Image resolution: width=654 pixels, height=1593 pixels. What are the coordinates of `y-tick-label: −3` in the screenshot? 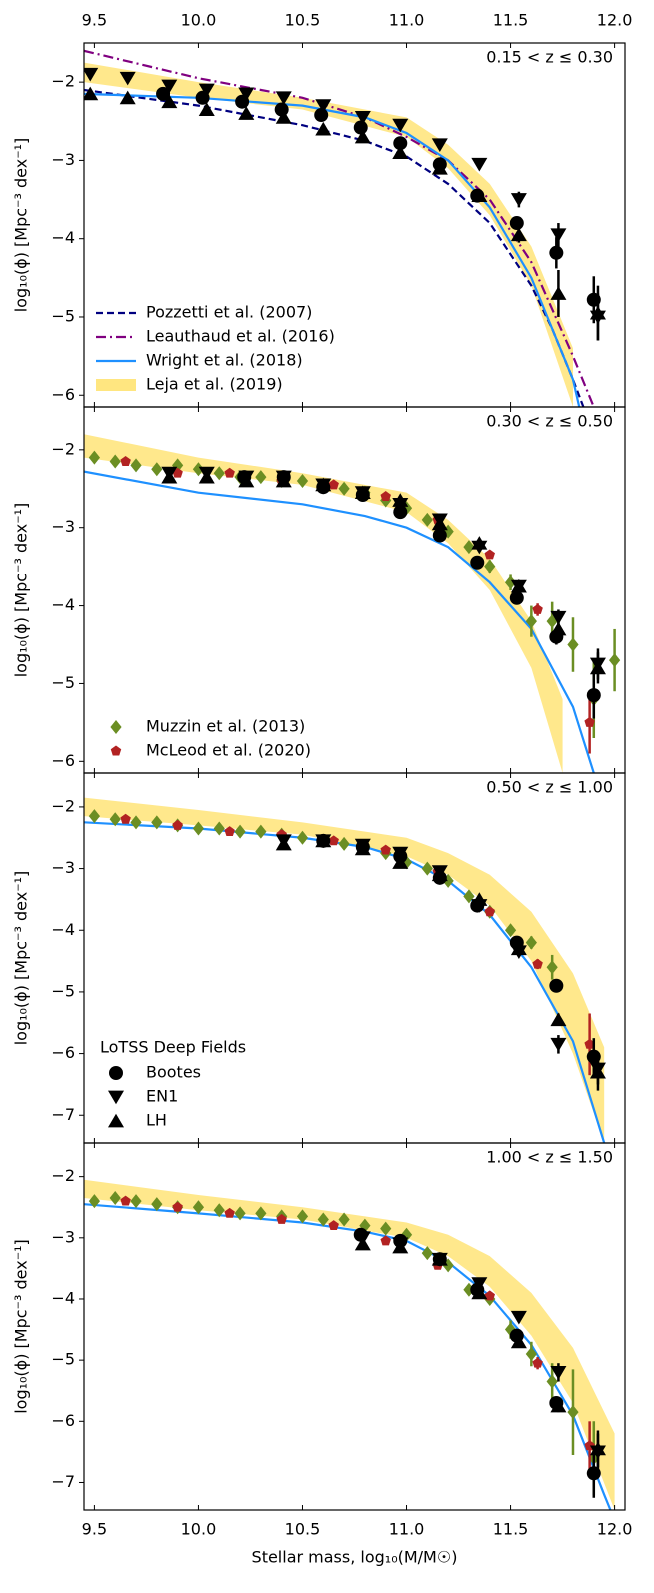 It's located at (63, 867).